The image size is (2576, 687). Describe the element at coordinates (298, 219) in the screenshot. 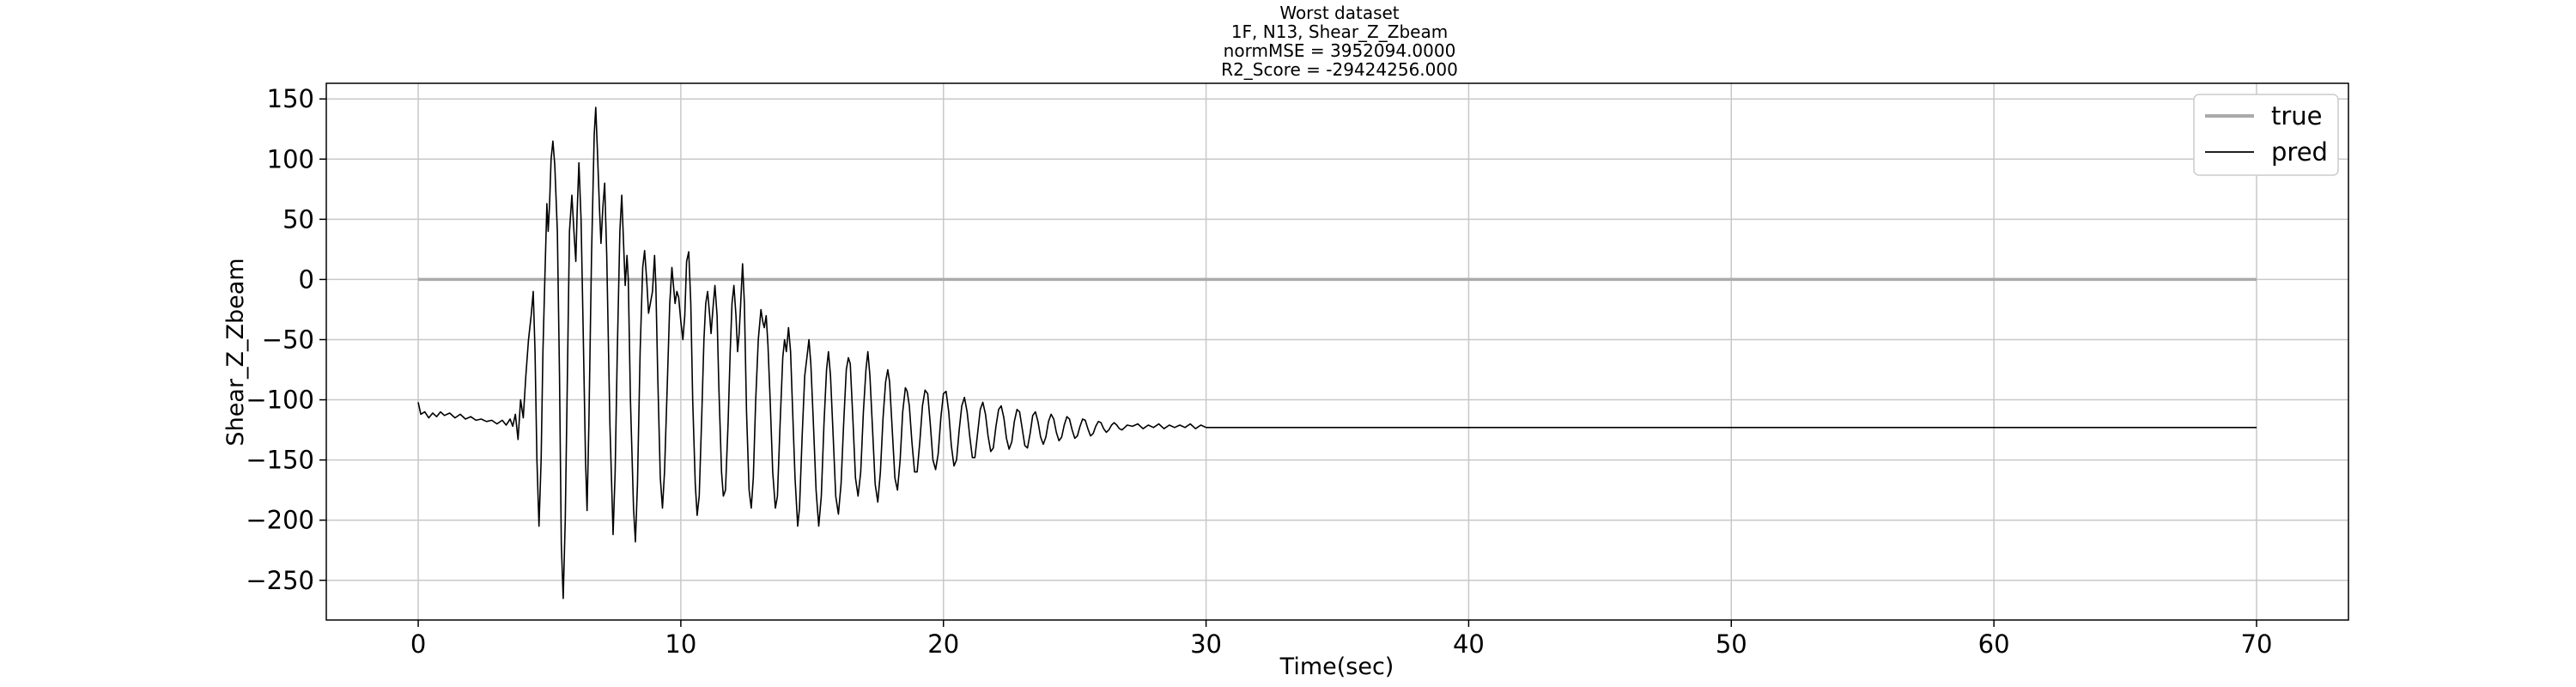

I see `y-tick-label: 50` at that location.